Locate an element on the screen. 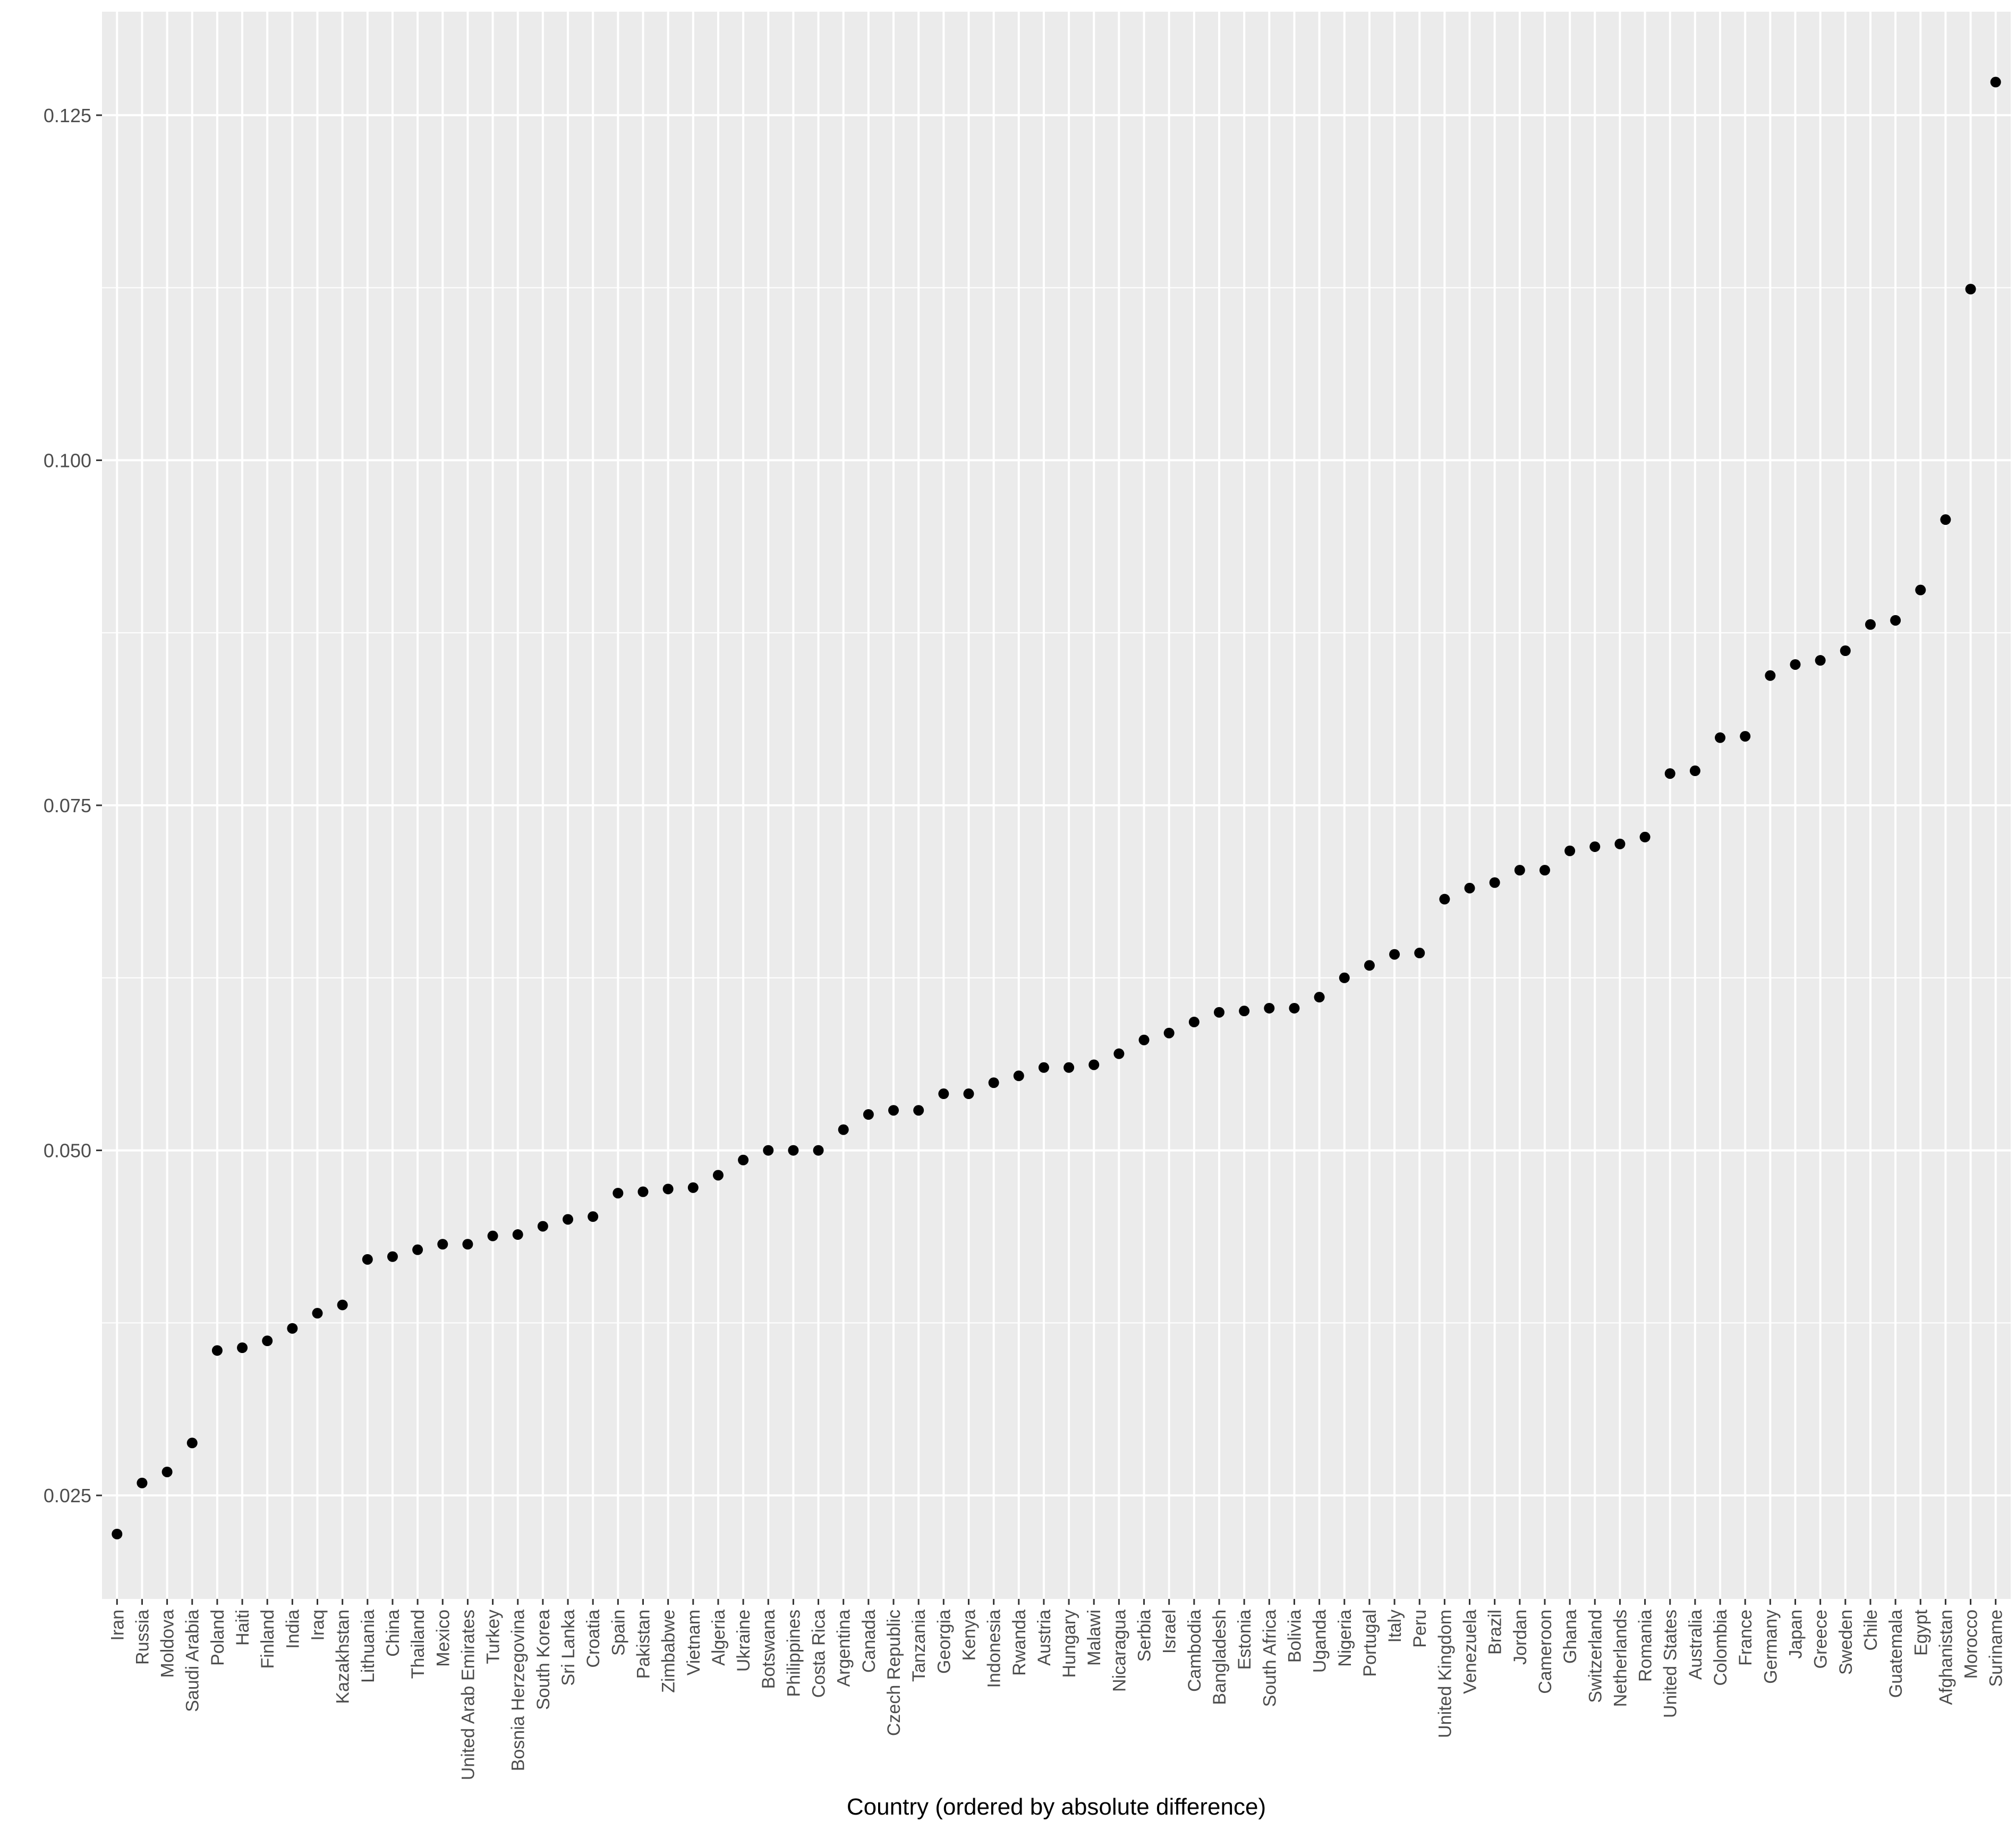 The image size is (2016, 1830). x-tick-label: Rwanda is located at coordinates (1020, 1643).